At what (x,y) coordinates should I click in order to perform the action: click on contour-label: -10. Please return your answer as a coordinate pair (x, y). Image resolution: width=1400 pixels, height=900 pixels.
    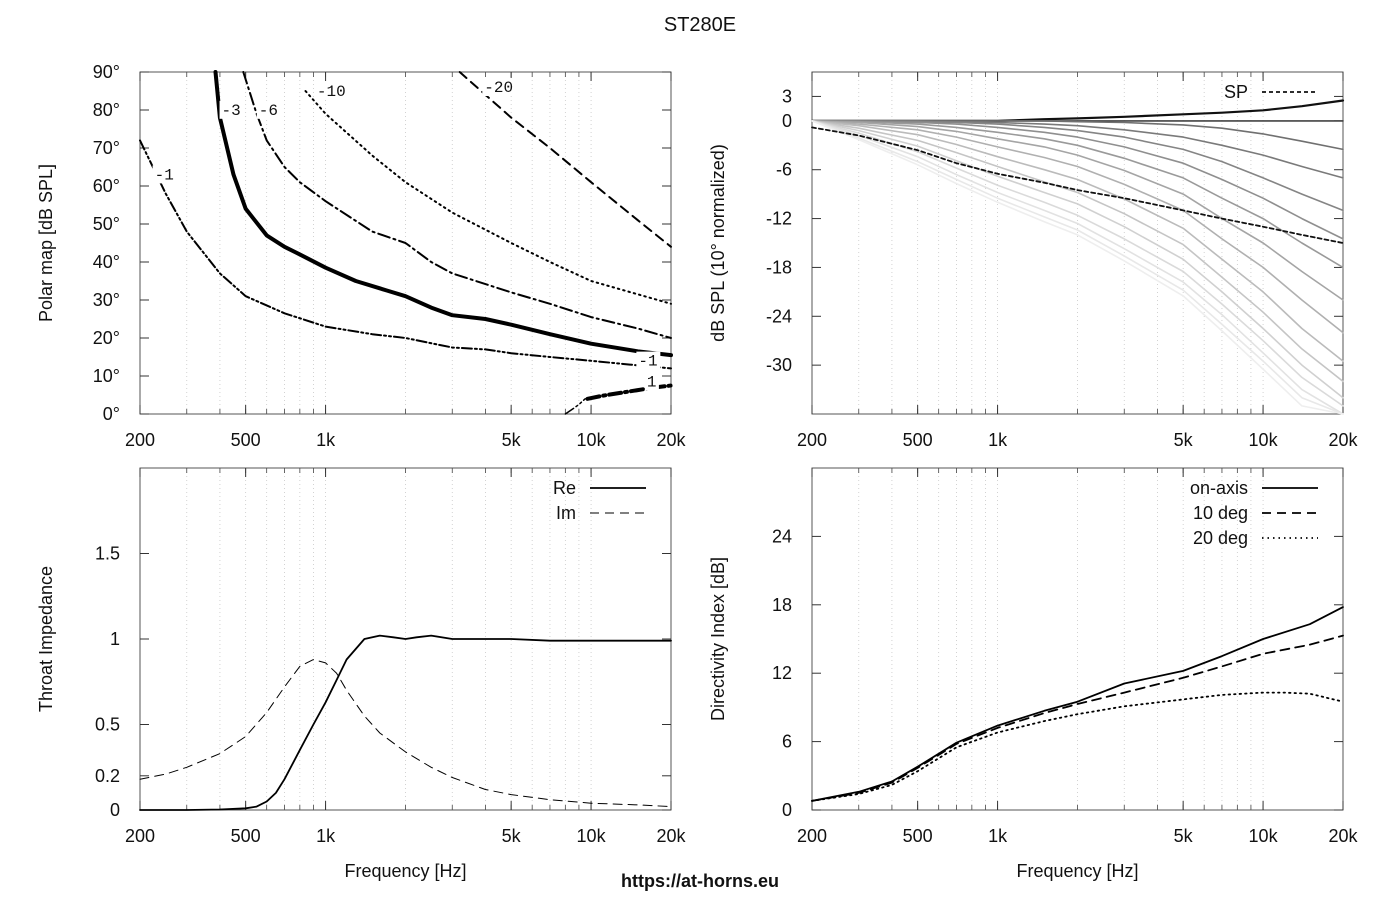
    Looking at the image, I should click on (331, 92).